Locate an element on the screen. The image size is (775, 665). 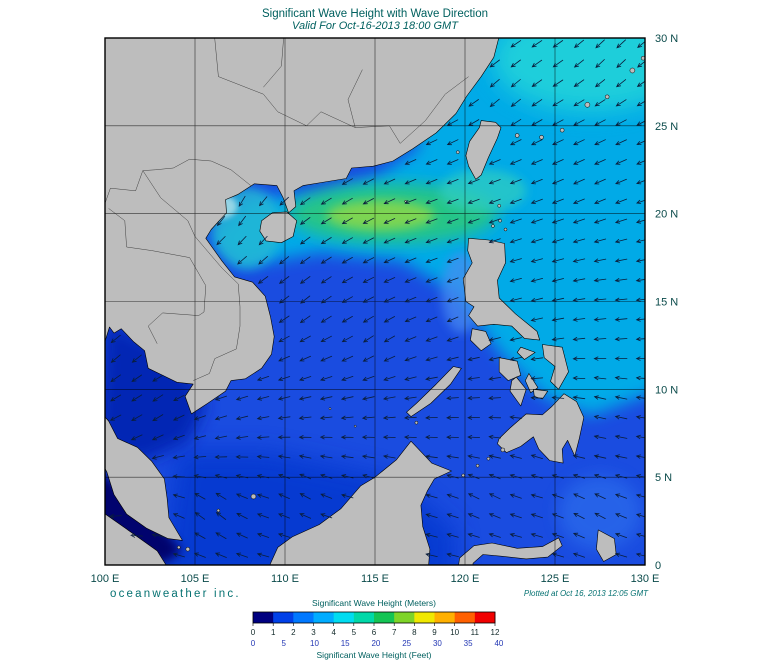
y-axis-label: 0 is located at coordinates (658, 566).